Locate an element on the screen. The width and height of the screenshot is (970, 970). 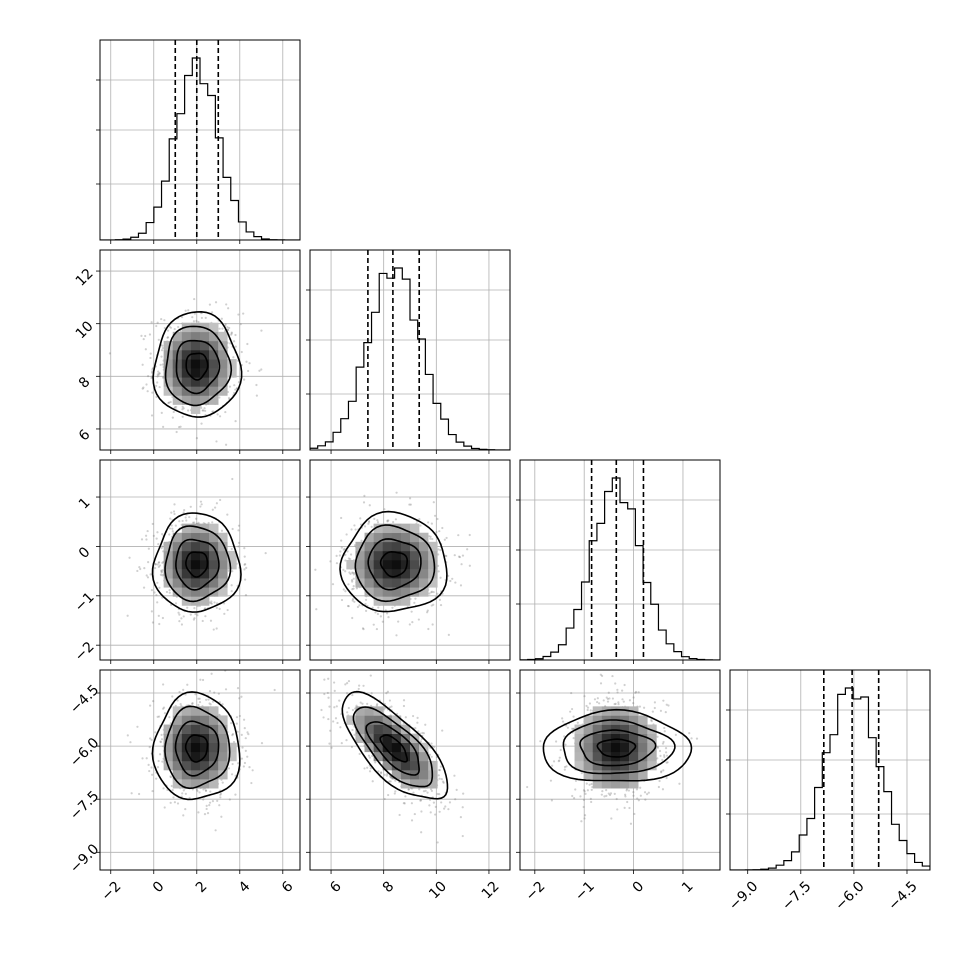
histogram-step is located at coordinates (410, 358).